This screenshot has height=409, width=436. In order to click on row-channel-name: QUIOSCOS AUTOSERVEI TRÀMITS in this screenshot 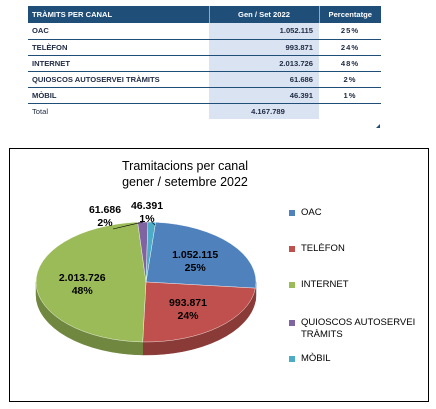, I will do `click(118, 79)`.